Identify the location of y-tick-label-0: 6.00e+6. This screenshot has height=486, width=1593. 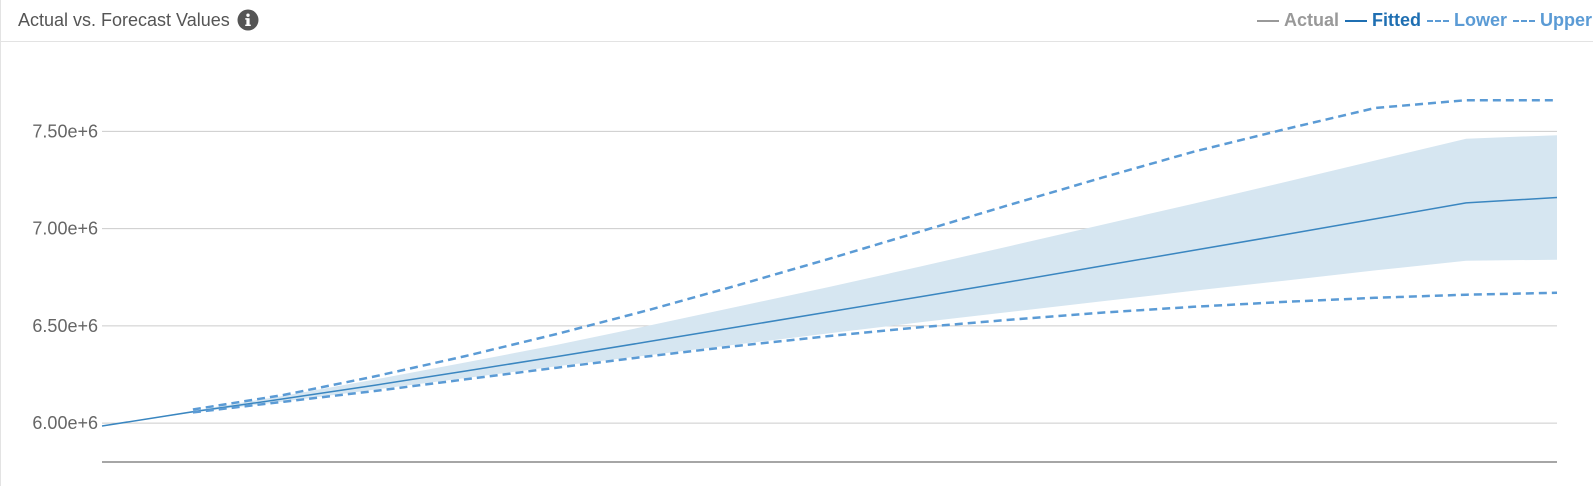
(65, 423).